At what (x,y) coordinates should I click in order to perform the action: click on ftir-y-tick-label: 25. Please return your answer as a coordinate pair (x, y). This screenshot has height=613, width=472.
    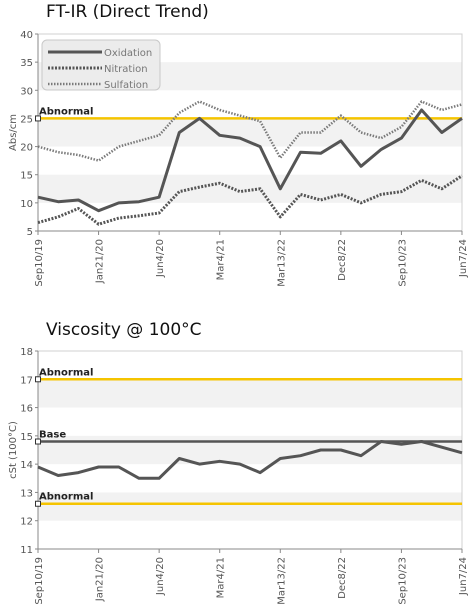
    Looking at the image, I should click on (26, 119).